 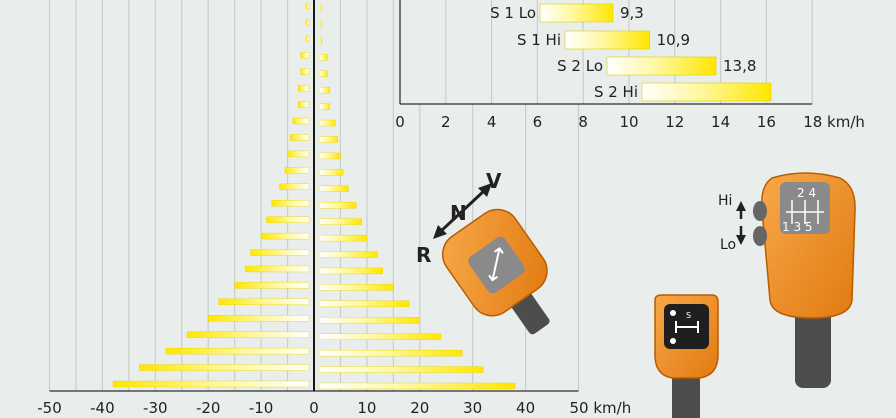 What do you see at coordinates (208, 408) in the screenshot?
I see `x-tick-label: -20` at bounding box center [208, 408].